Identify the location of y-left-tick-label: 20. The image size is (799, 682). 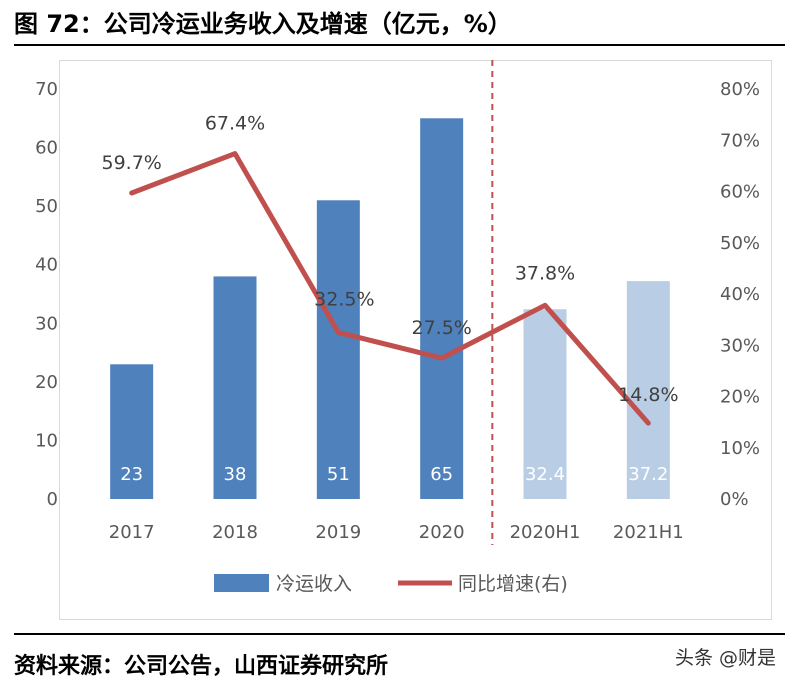
(46, 382).